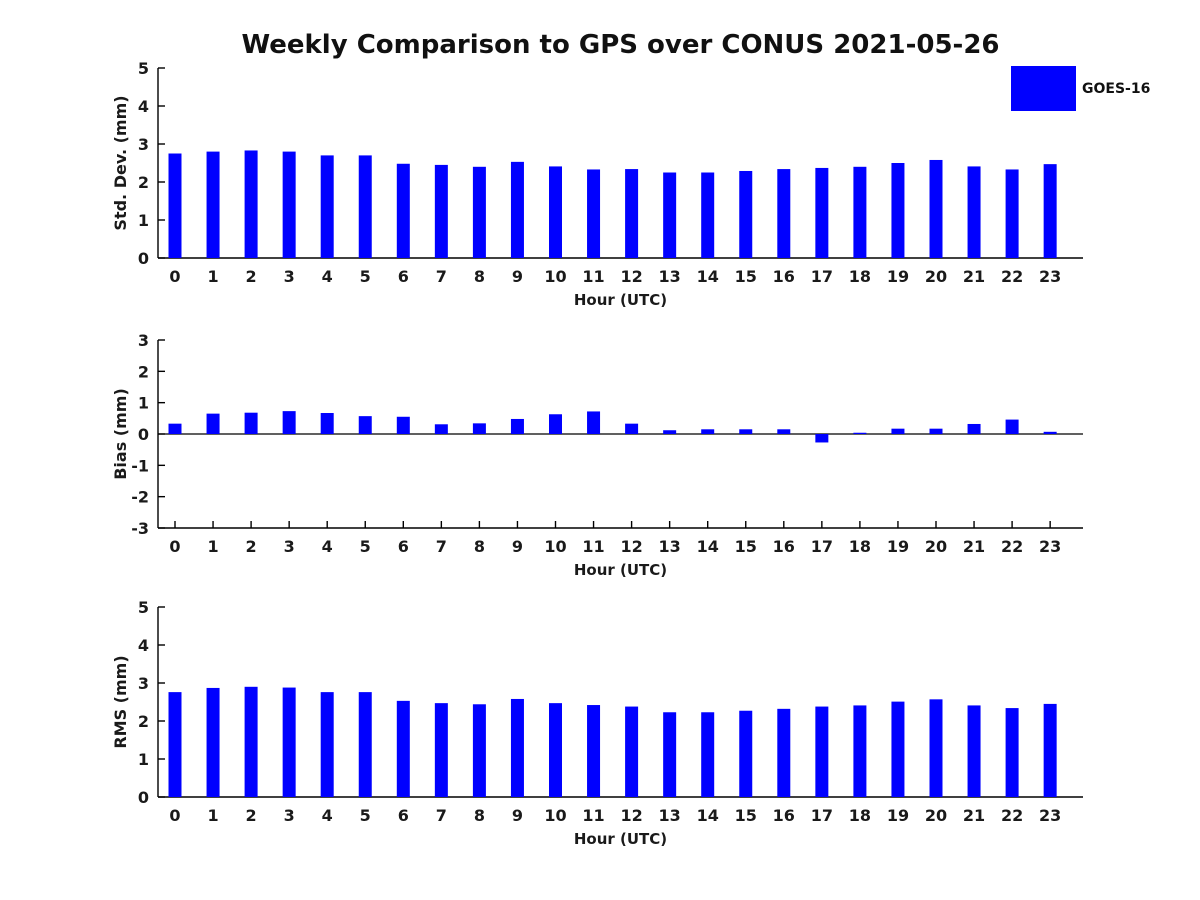 The width and height of the screenshot is (1200, 900). What do you see at coordinates (143, 144) in the screenshot?
I see `y-tick-label: 3` at bounding box center [143, 144].